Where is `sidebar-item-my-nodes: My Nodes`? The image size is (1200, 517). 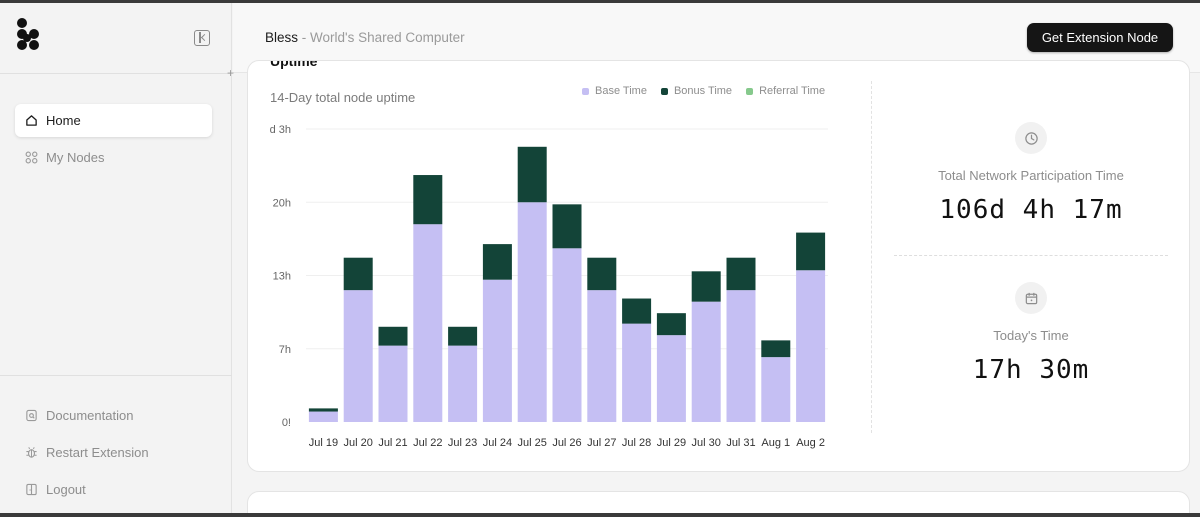 sidebar-item-my-nodes: My Nodes is located at coordinates (113, 157).